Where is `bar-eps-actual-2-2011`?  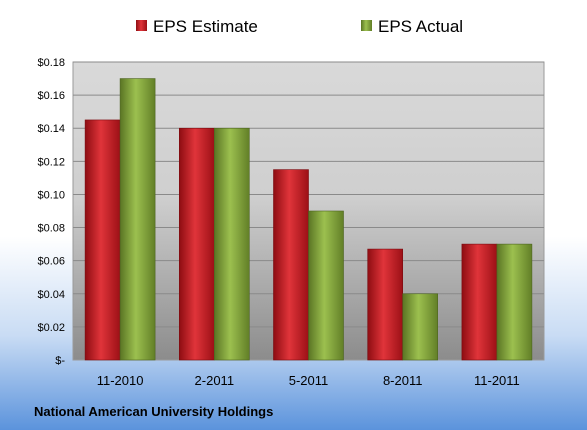
bar-eps-actual-2-2011 is located at coordinates (232, 244).